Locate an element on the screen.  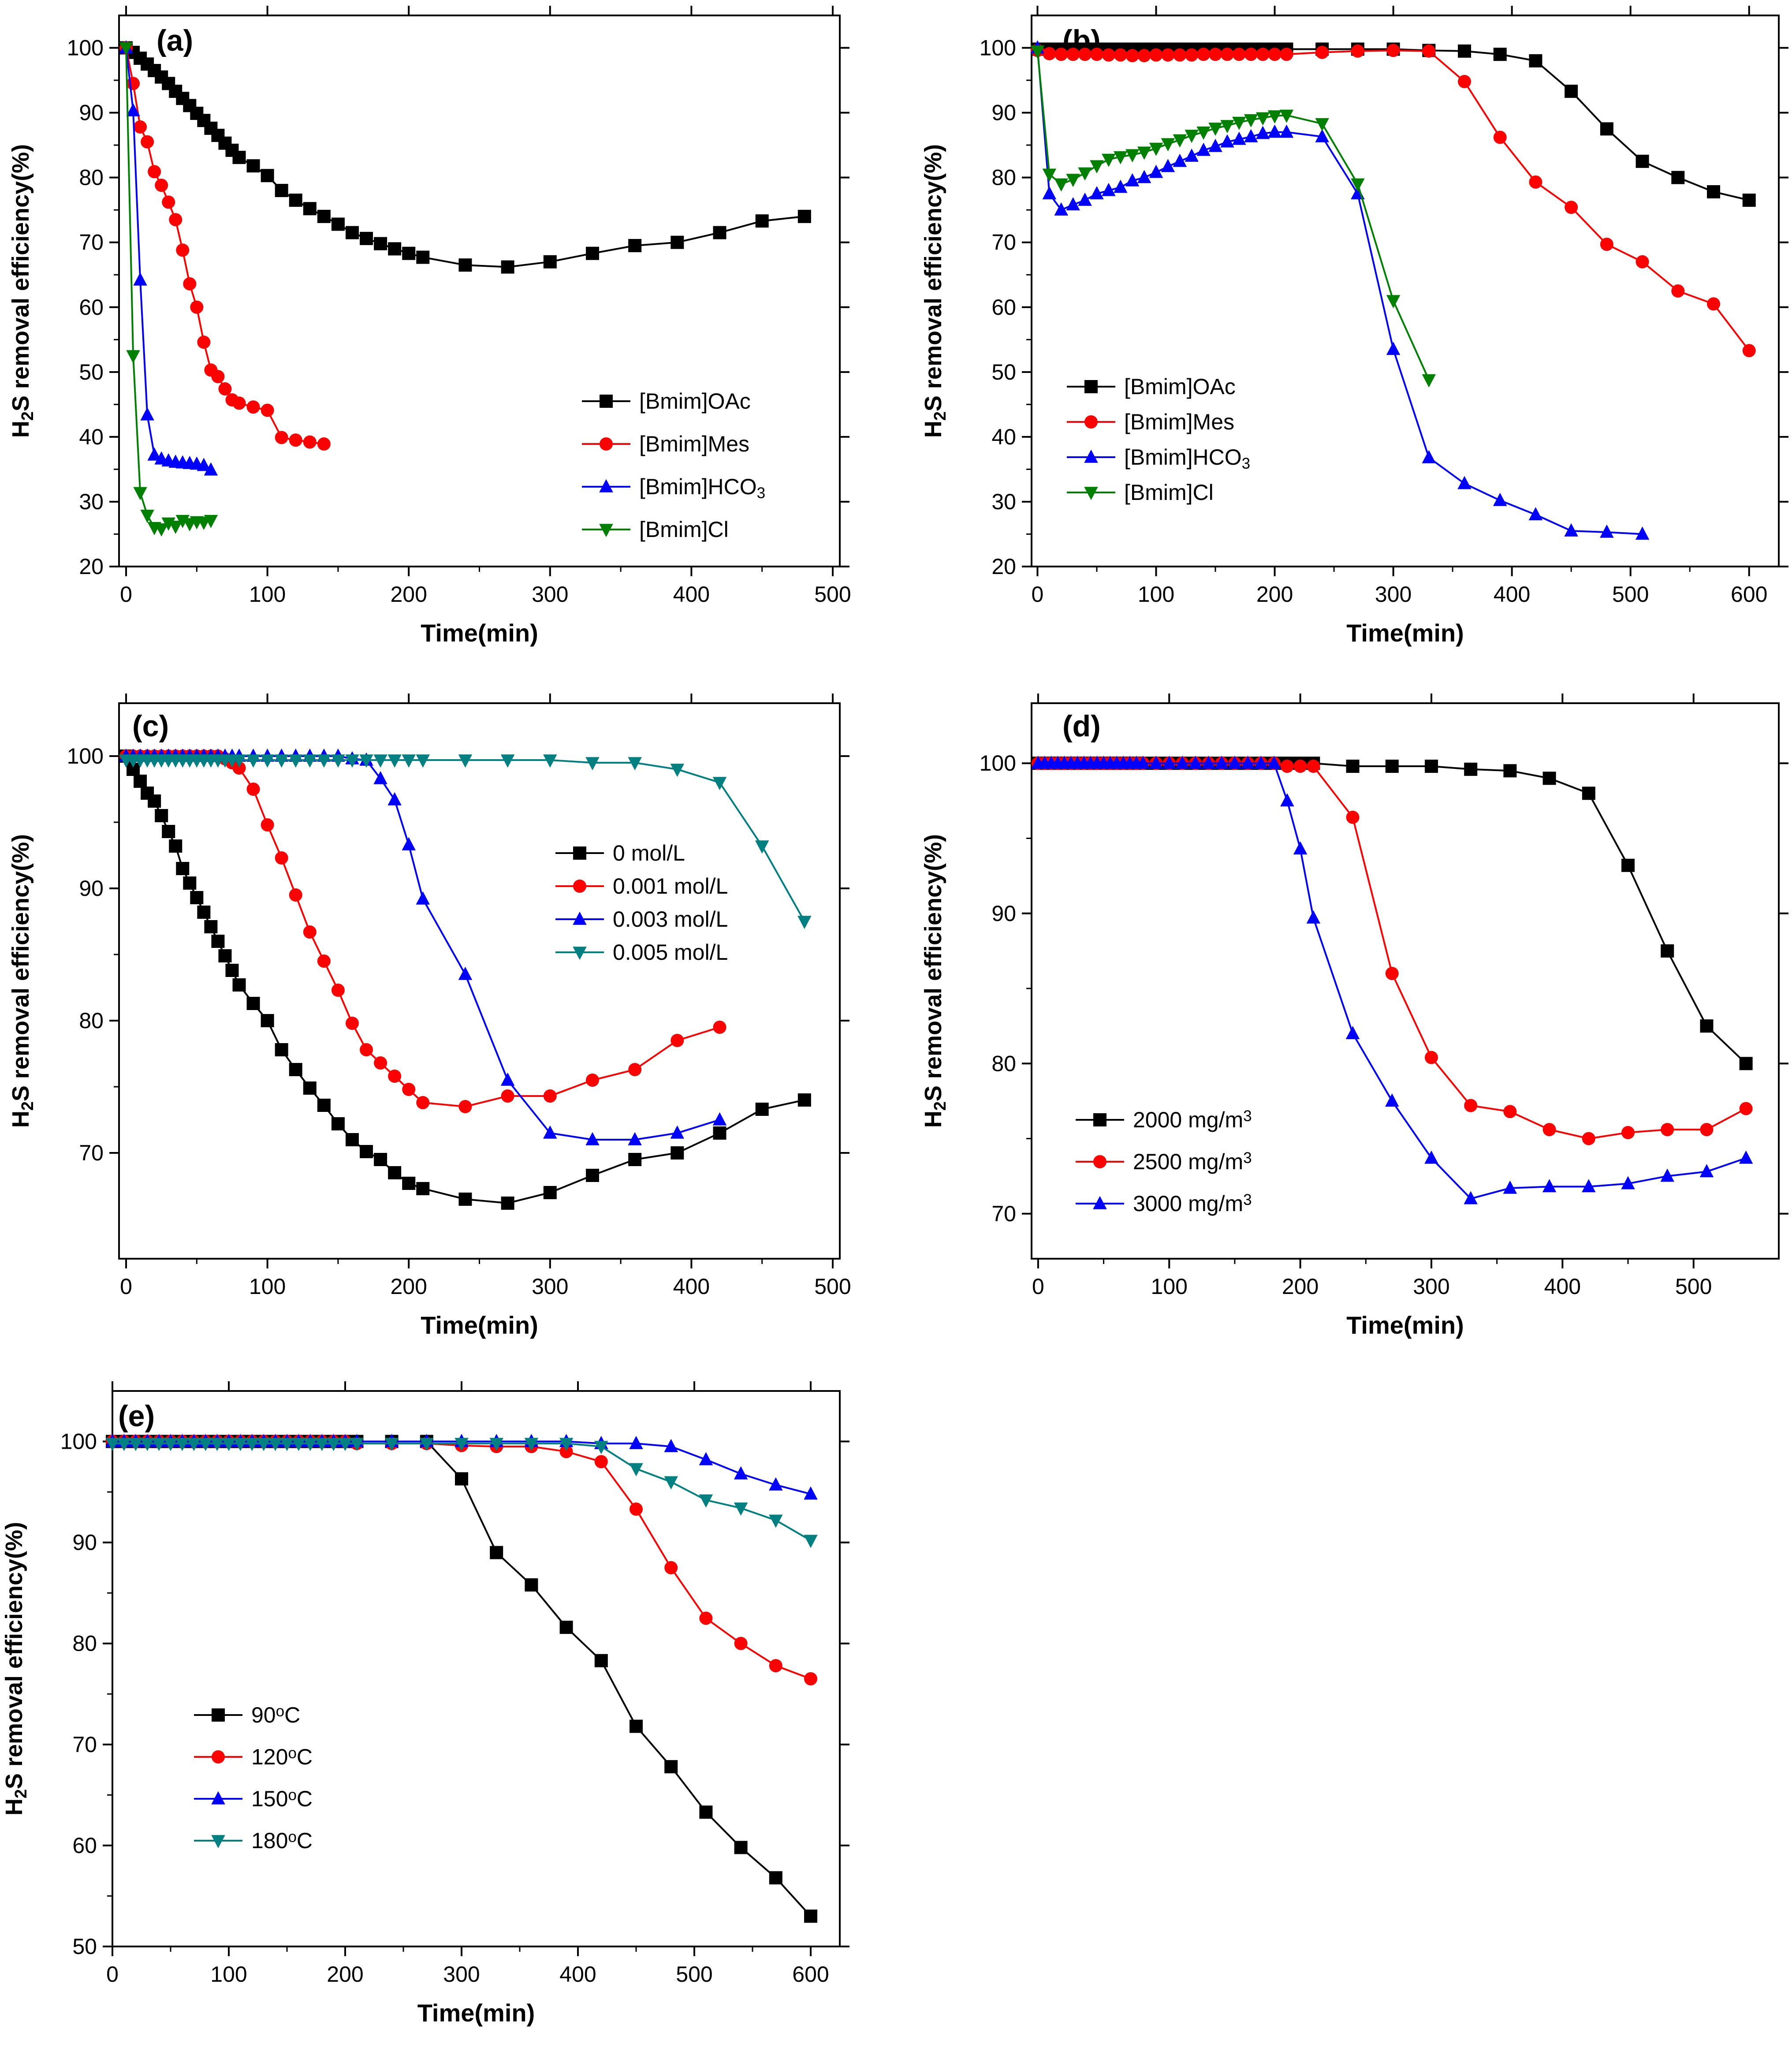
x-tick-label: 0 is located at coordinates (126, 1286).